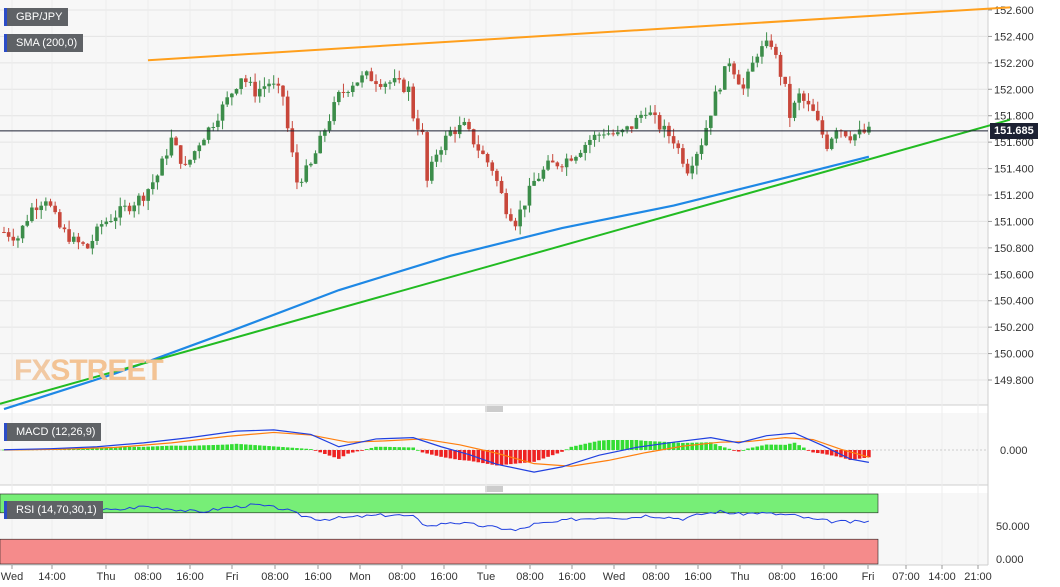 The image size is (1060, 587). What do you see at coordinates (614, 577) in the screenshot?
I see `x-tick-label: Wed` at bounding box center [614, 577].